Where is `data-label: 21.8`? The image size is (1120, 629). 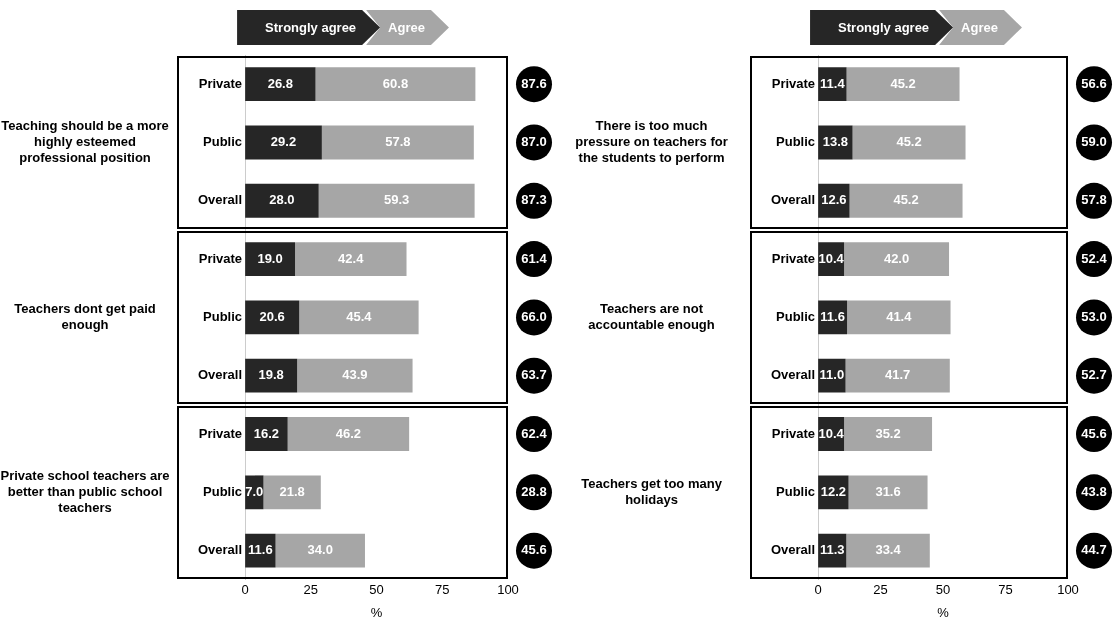 data-label: 21.8 is located at coordinates (292, 491).